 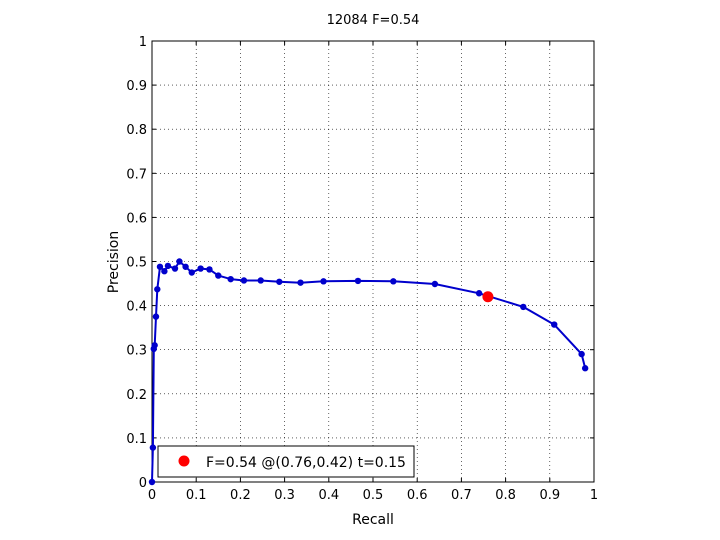 I want to click on y-tick-label: 0.1, so click(x=136, y=439).